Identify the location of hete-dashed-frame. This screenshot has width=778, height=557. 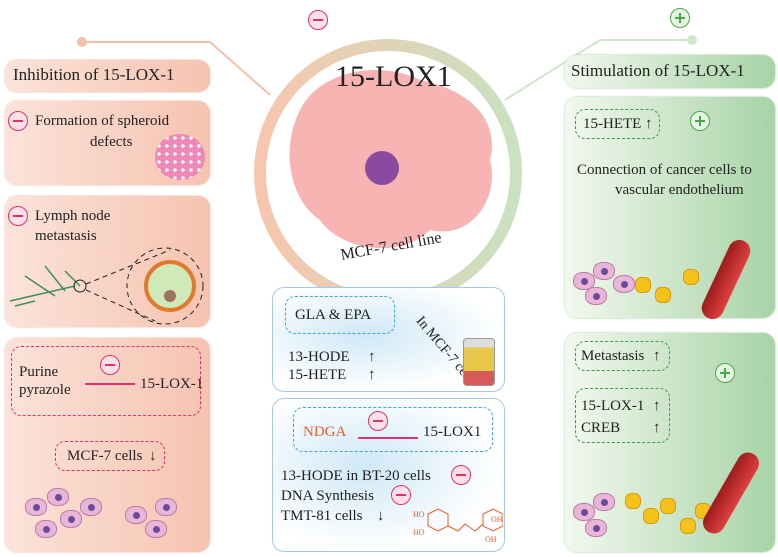
(617, 124).